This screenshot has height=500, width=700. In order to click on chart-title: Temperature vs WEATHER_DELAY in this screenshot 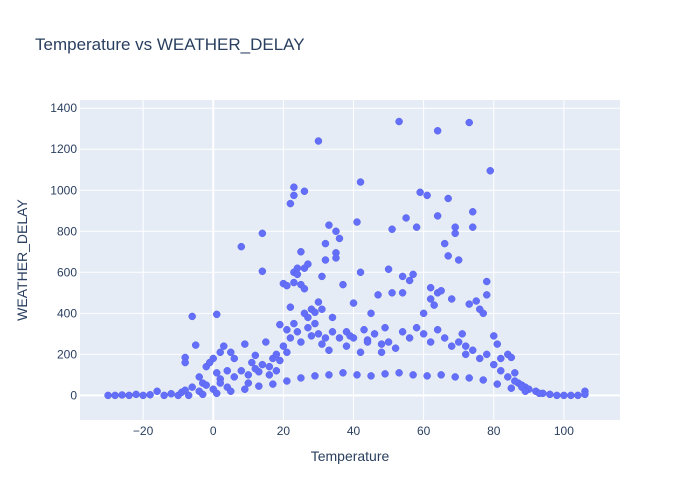, I will do `click(170, 44)`.